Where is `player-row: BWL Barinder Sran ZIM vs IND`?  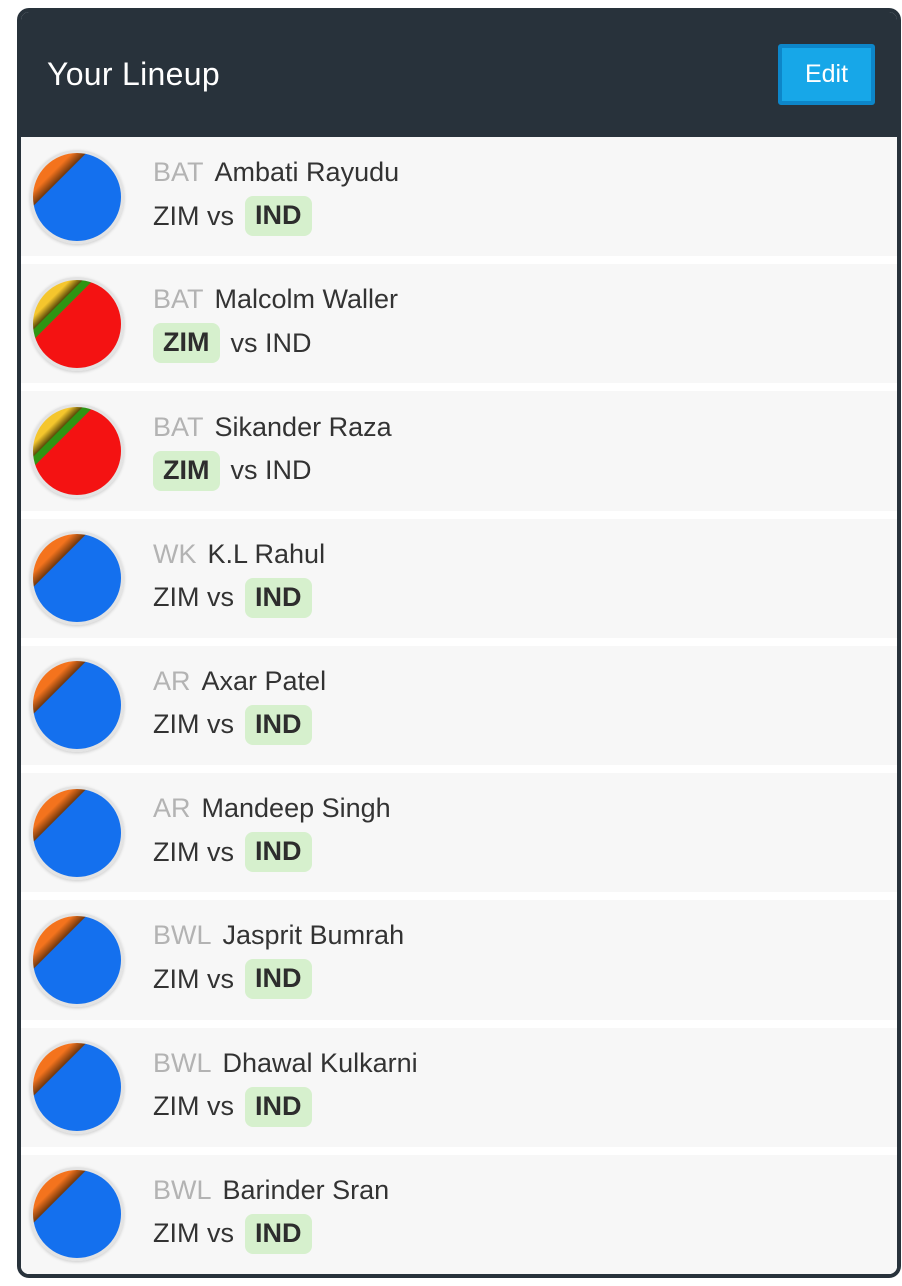
player-row: BWL Barinder Sran ZIM vs IND is located at coordinates (459, 1214).